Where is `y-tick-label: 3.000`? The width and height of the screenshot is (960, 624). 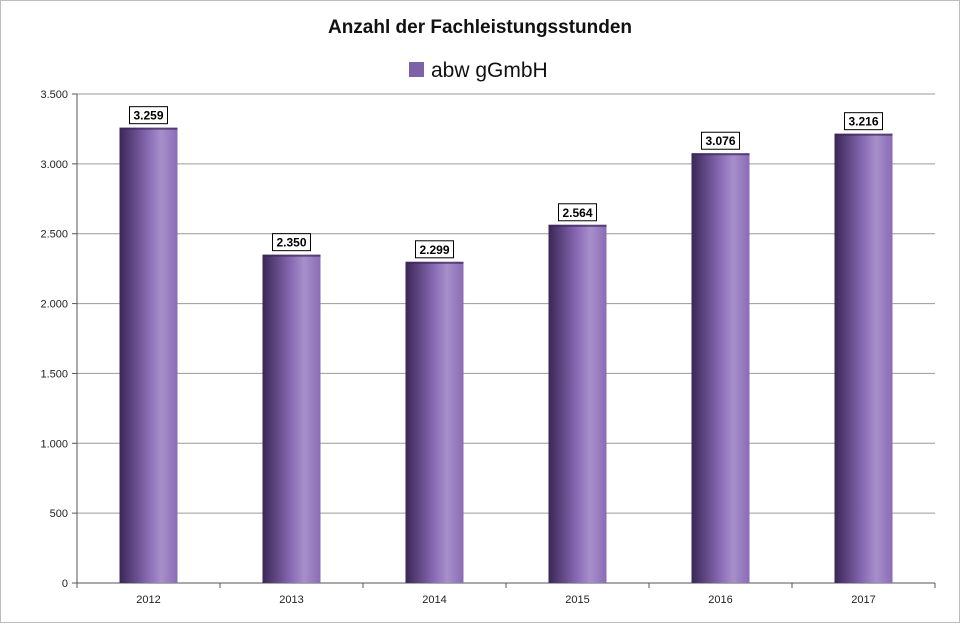 y-tick-label: 3.000 is located at coordinates (54, 165).